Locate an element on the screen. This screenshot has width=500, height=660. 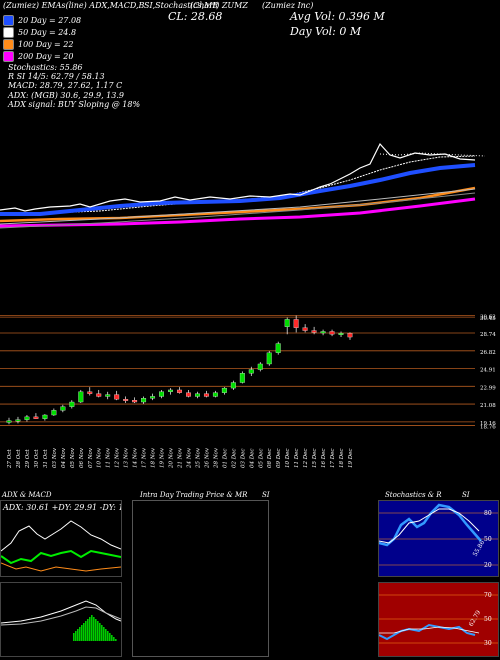
date-tick-label: 11 Dec is located at coordinates (297, 459).